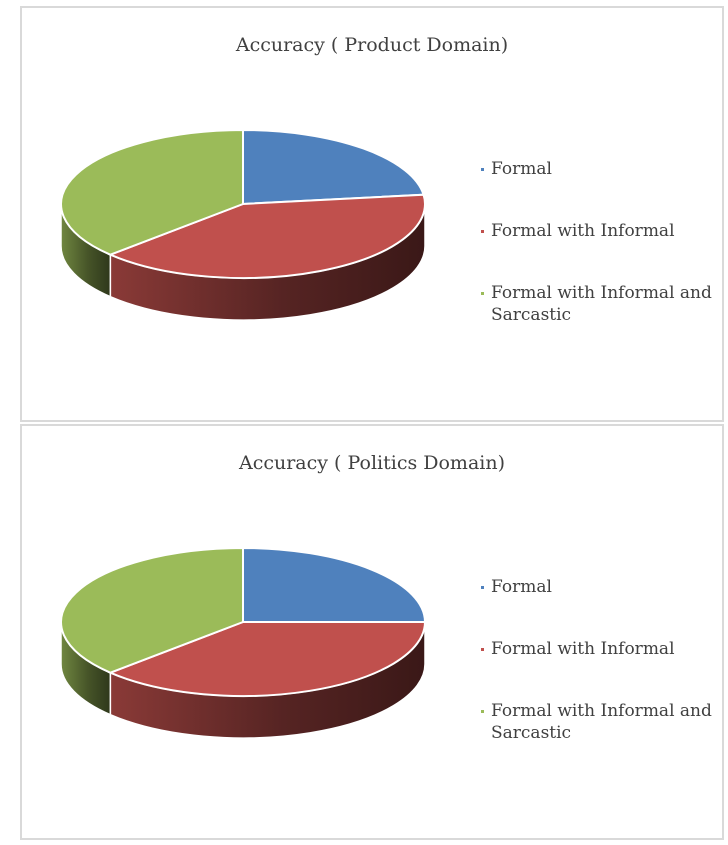 This screenshot has height=845, width=728. I want to click on chart-title: Accuracy ( Politics Domain), so click(371, 463).